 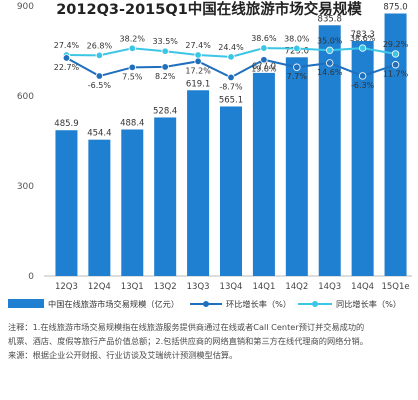 What do you see at coordinates (231, 86) in the screenshot?
I see `mom-label-5: -8.7%` at bounding box center [231, 86].